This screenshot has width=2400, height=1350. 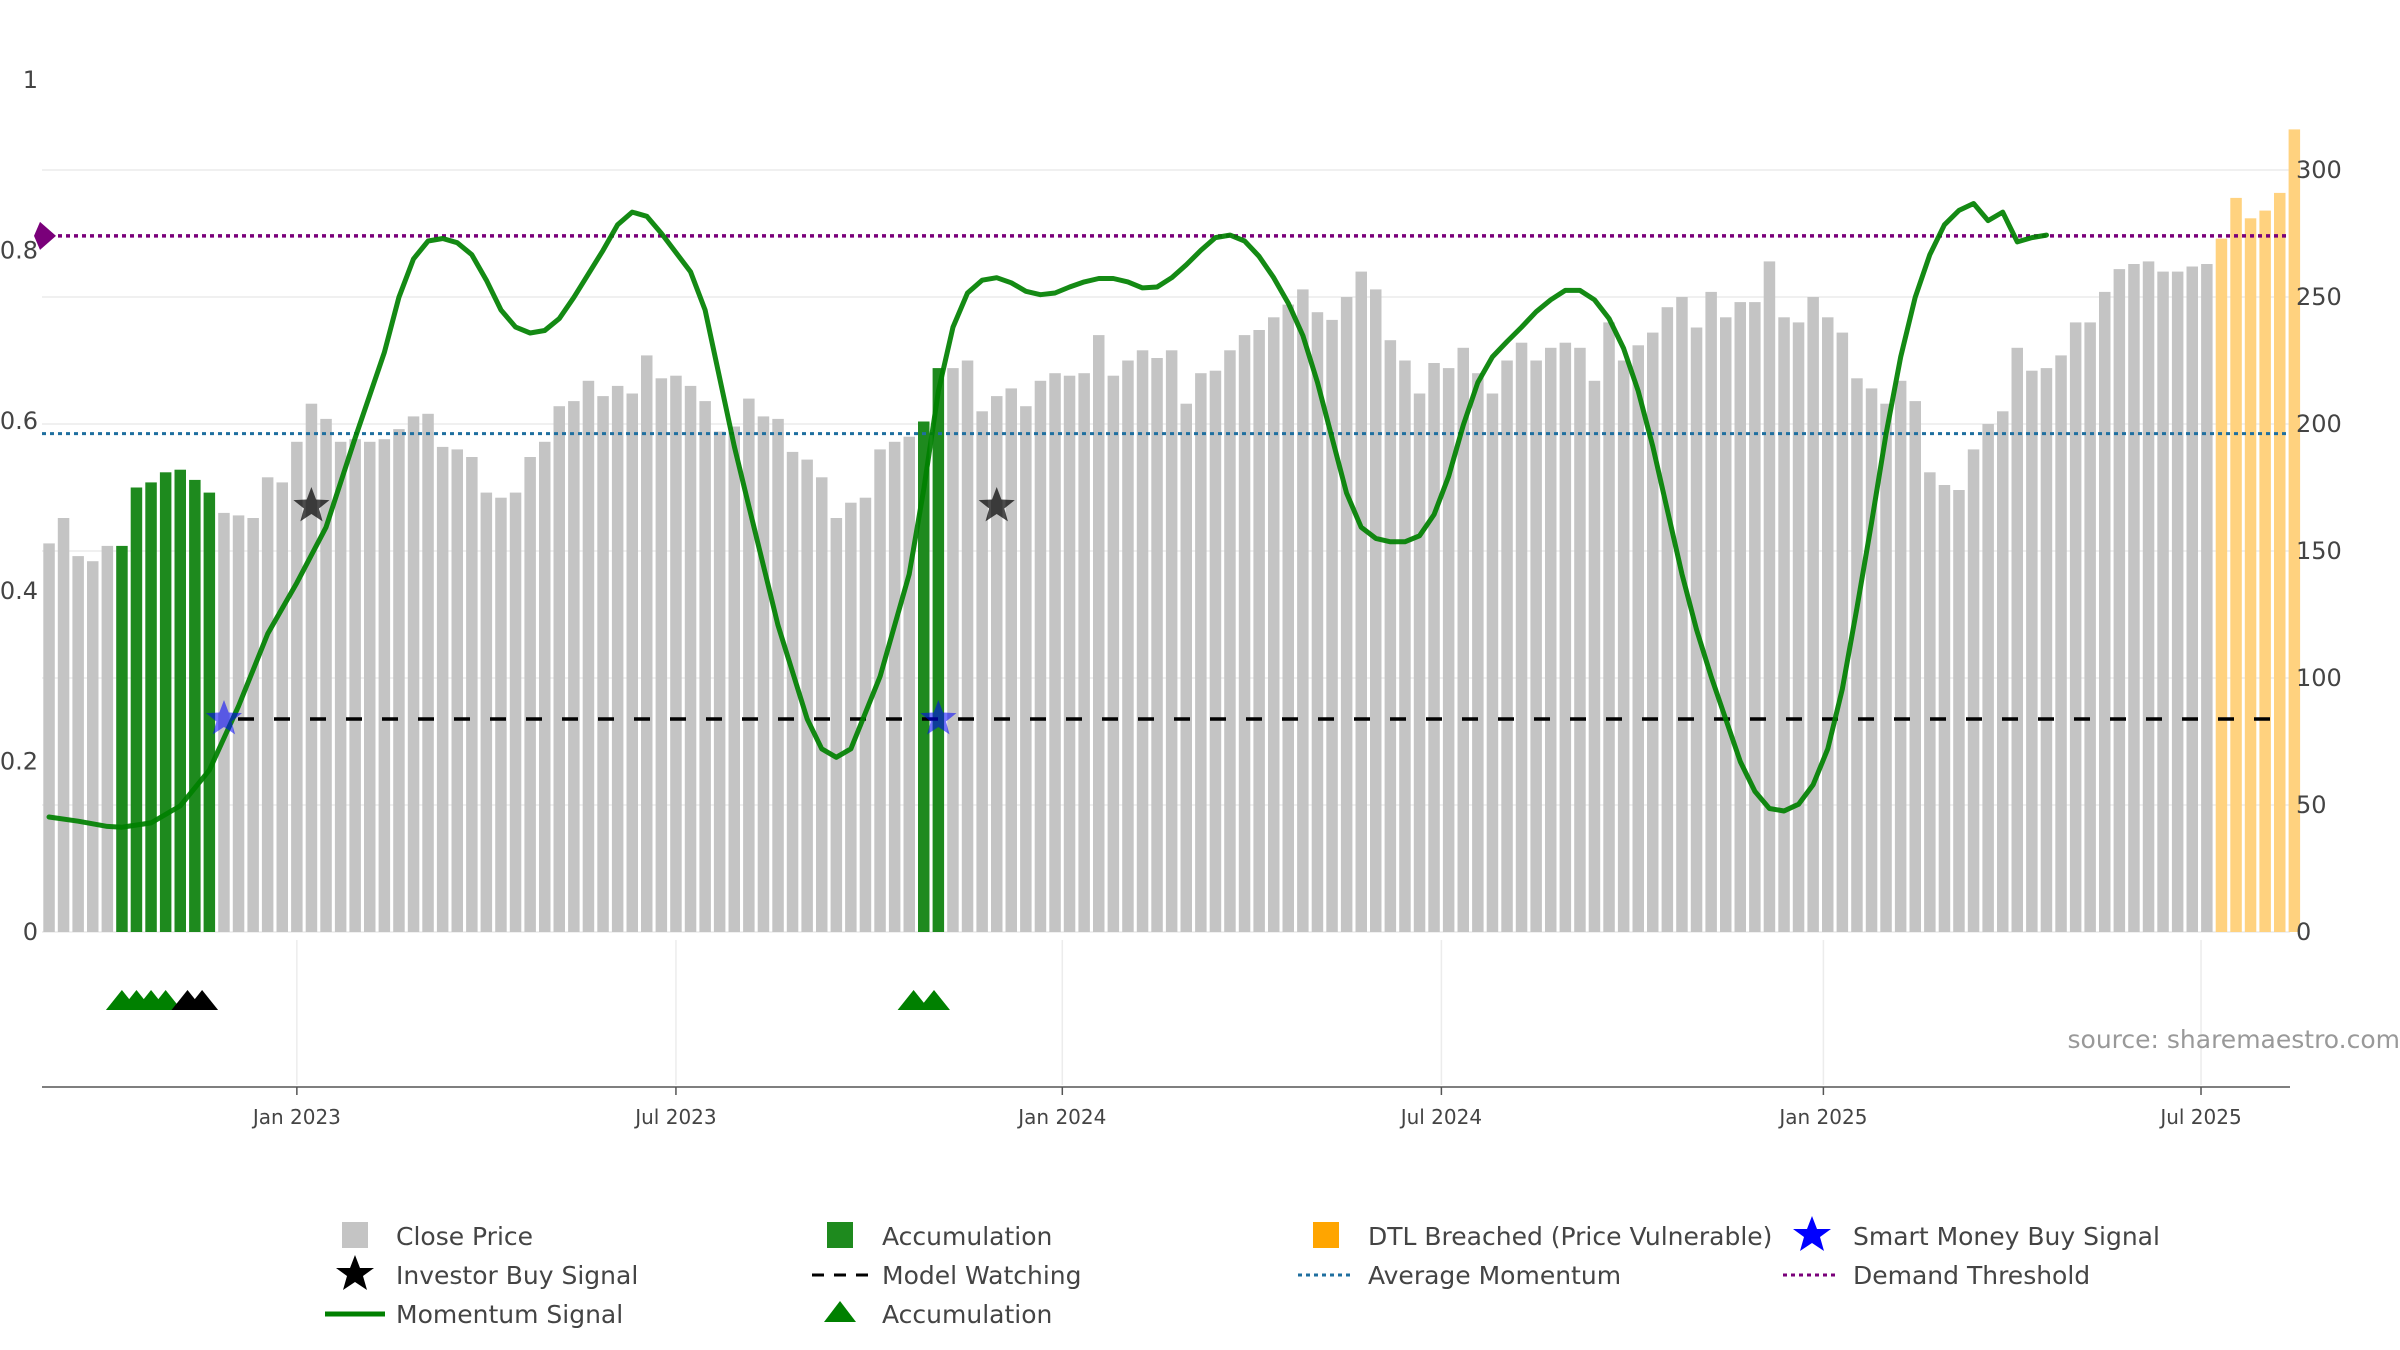 I want to click on left-tick-label: 0.8, so click(x=19, y=250).